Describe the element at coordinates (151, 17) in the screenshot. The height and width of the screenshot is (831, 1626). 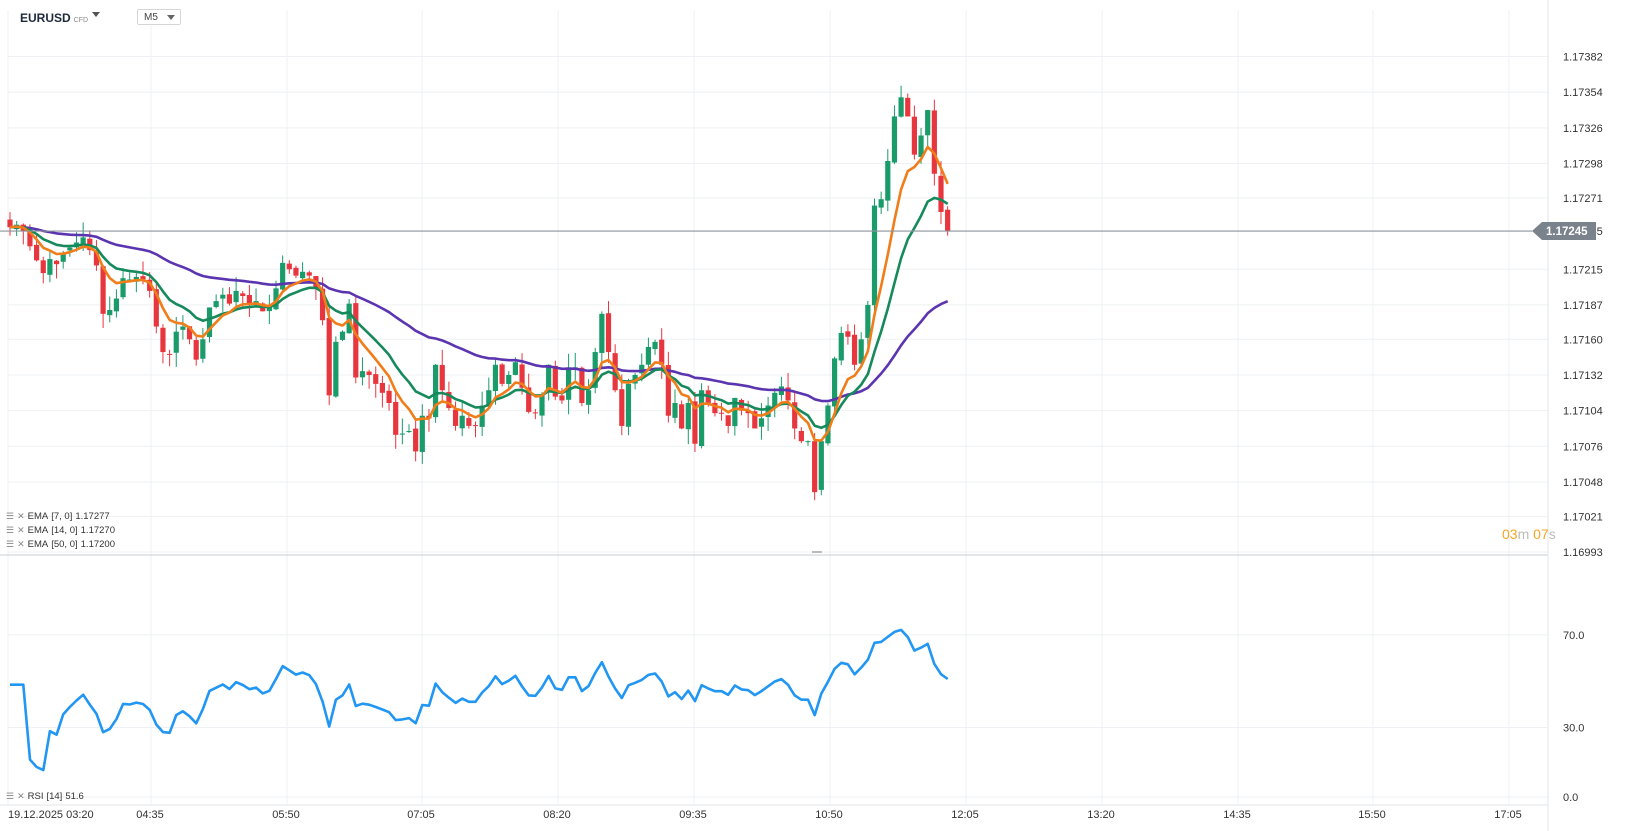
I see `timeframe-value: M5` at that location.